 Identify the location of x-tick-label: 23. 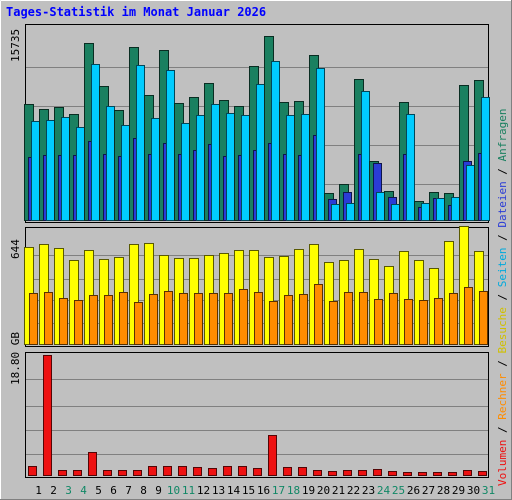
(368, 490).